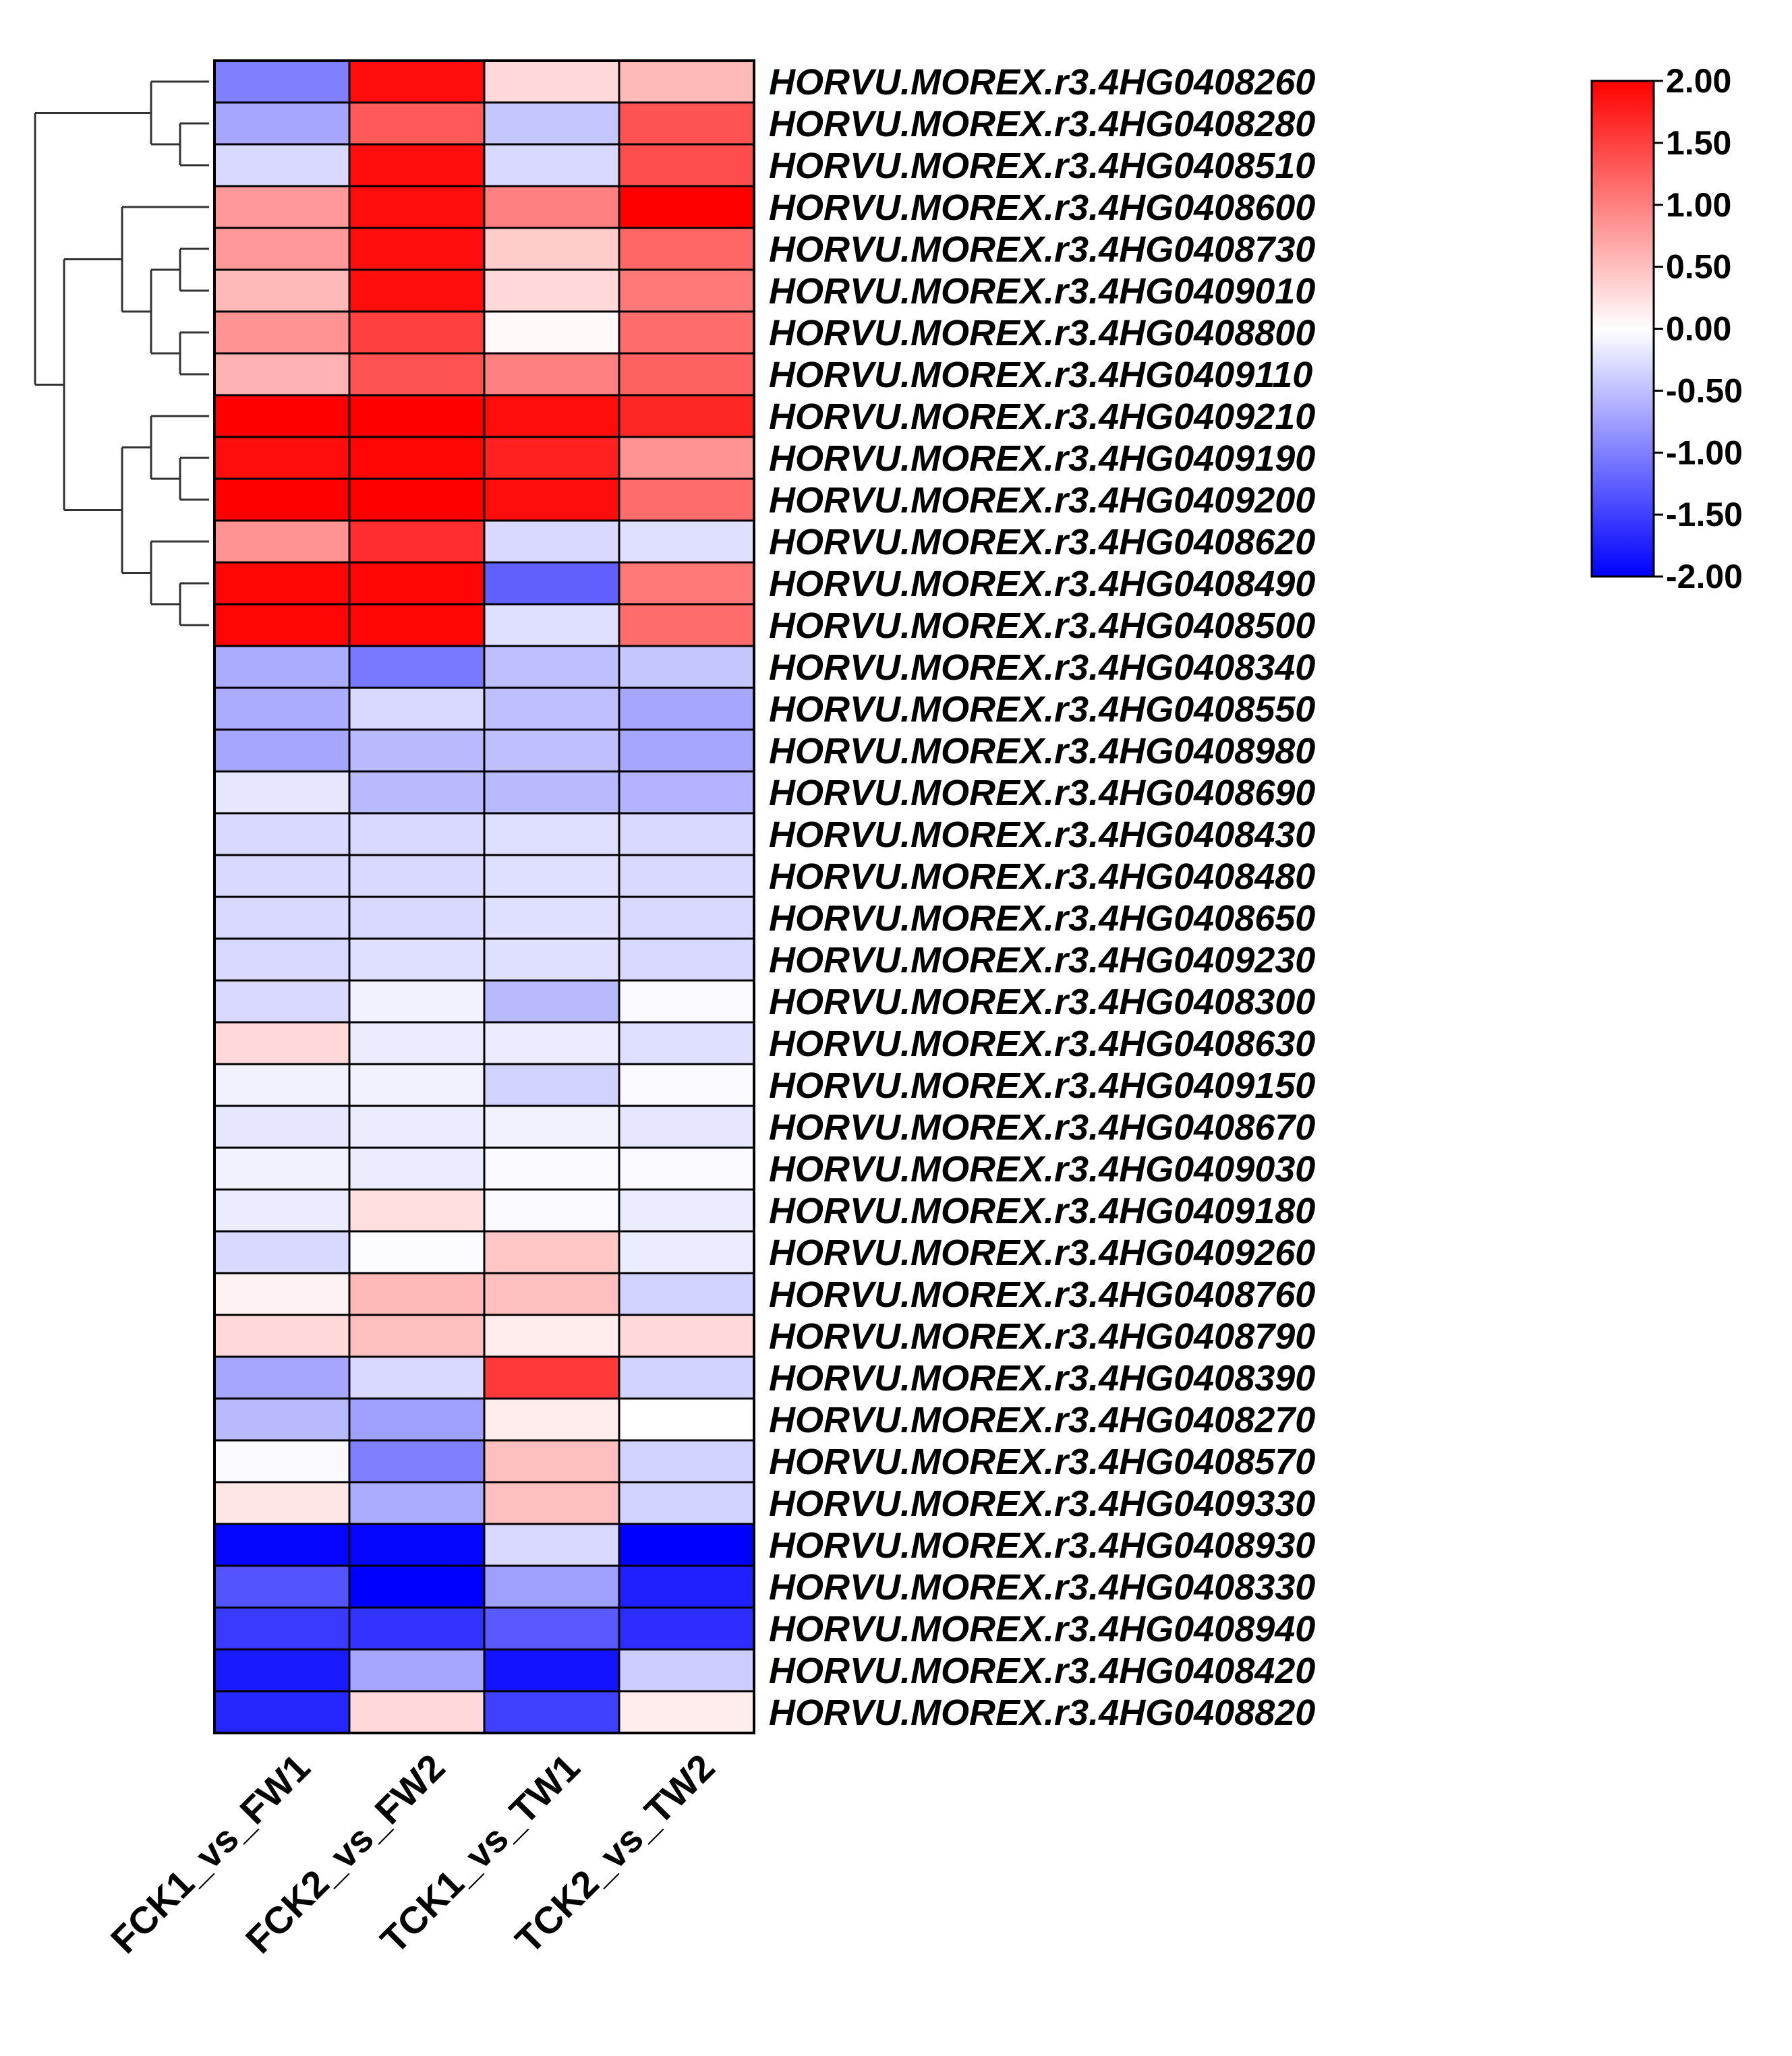 The width and height of the screenshot is (1792, 2056). Describe the element at coordinates (121, 353) in the screenshot. I see `row-dendrogram` at that location.